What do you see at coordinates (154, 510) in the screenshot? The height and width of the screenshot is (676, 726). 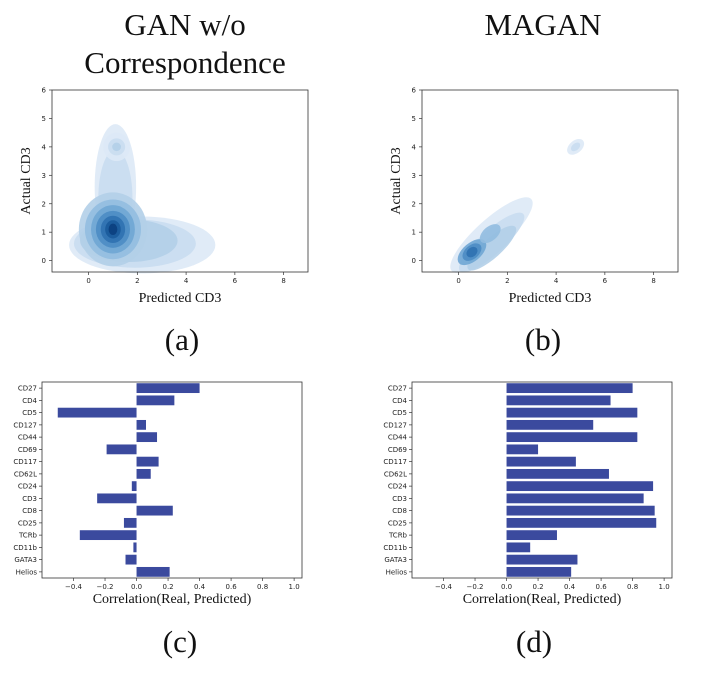 I see `bar-CD8` at bounding box center [154, 510].